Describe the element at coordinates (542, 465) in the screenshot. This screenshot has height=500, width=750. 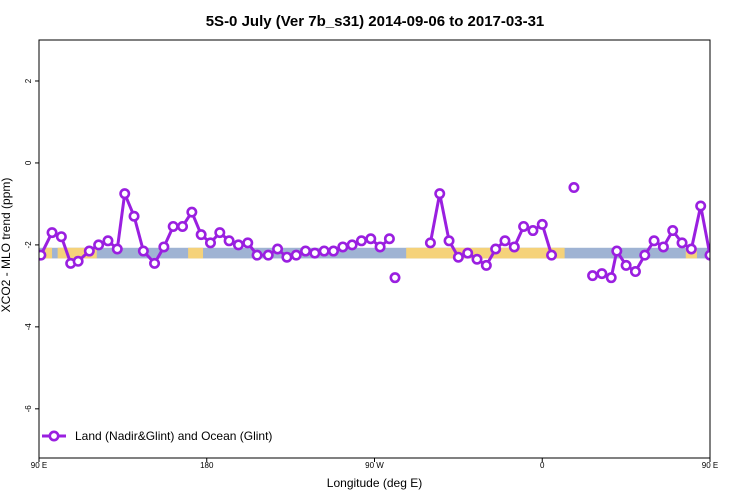
I see `x-tick-label: 0` at that location.